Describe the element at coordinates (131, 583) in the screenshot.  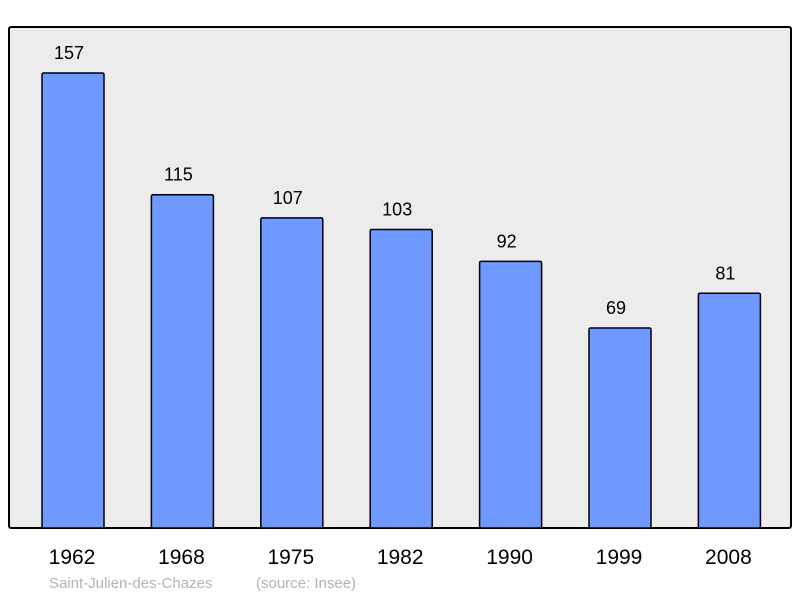
I see `footer-place: Saint-Julien-des-Chazes` at that location.